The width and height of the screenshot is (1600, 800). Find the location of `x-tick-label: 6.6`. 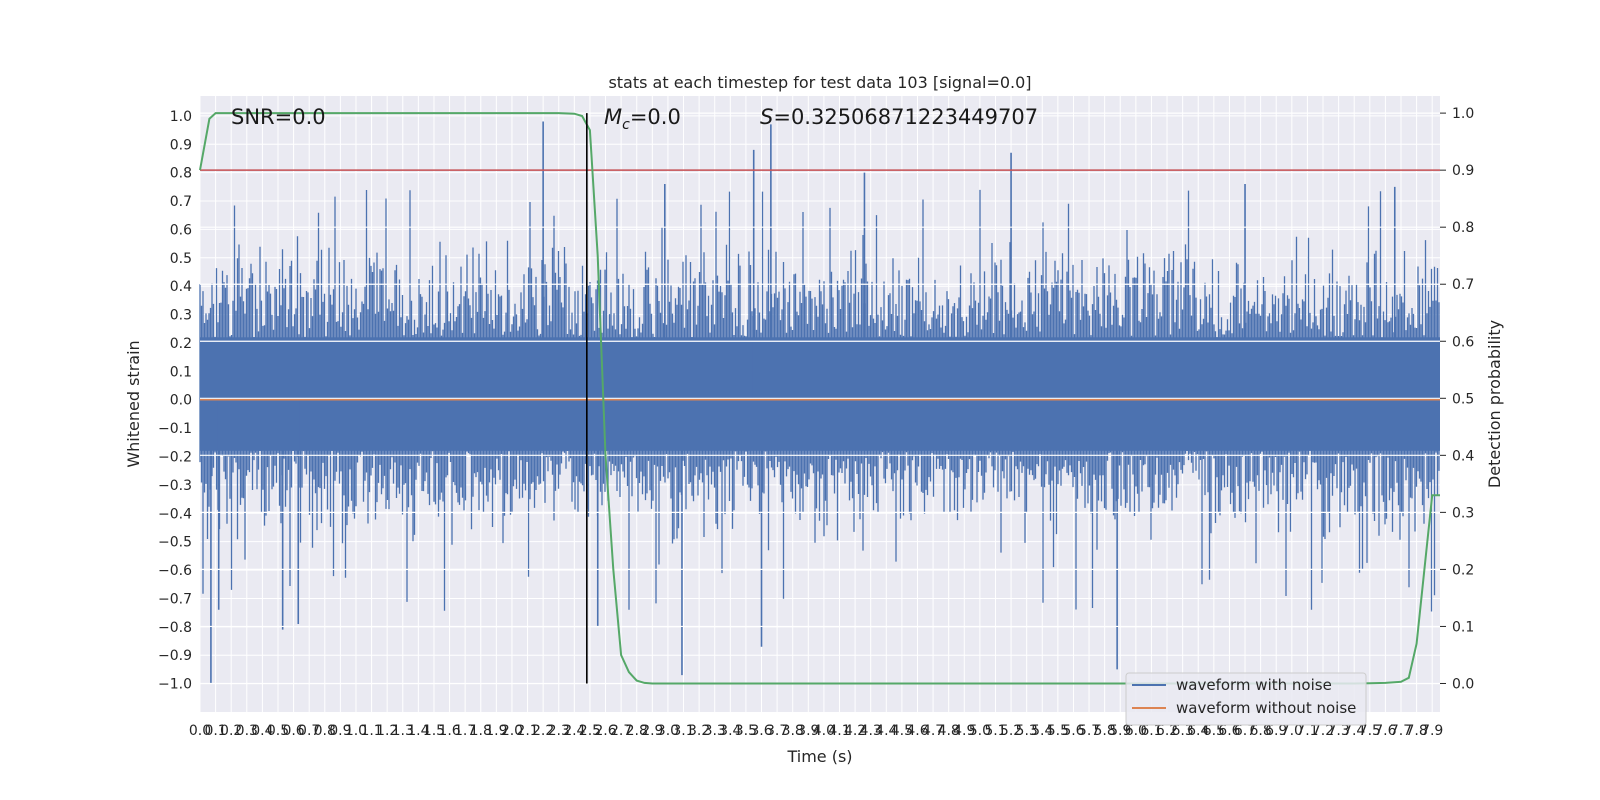

x-tick-label: 6.6 is located at coordinates (1229, 731).